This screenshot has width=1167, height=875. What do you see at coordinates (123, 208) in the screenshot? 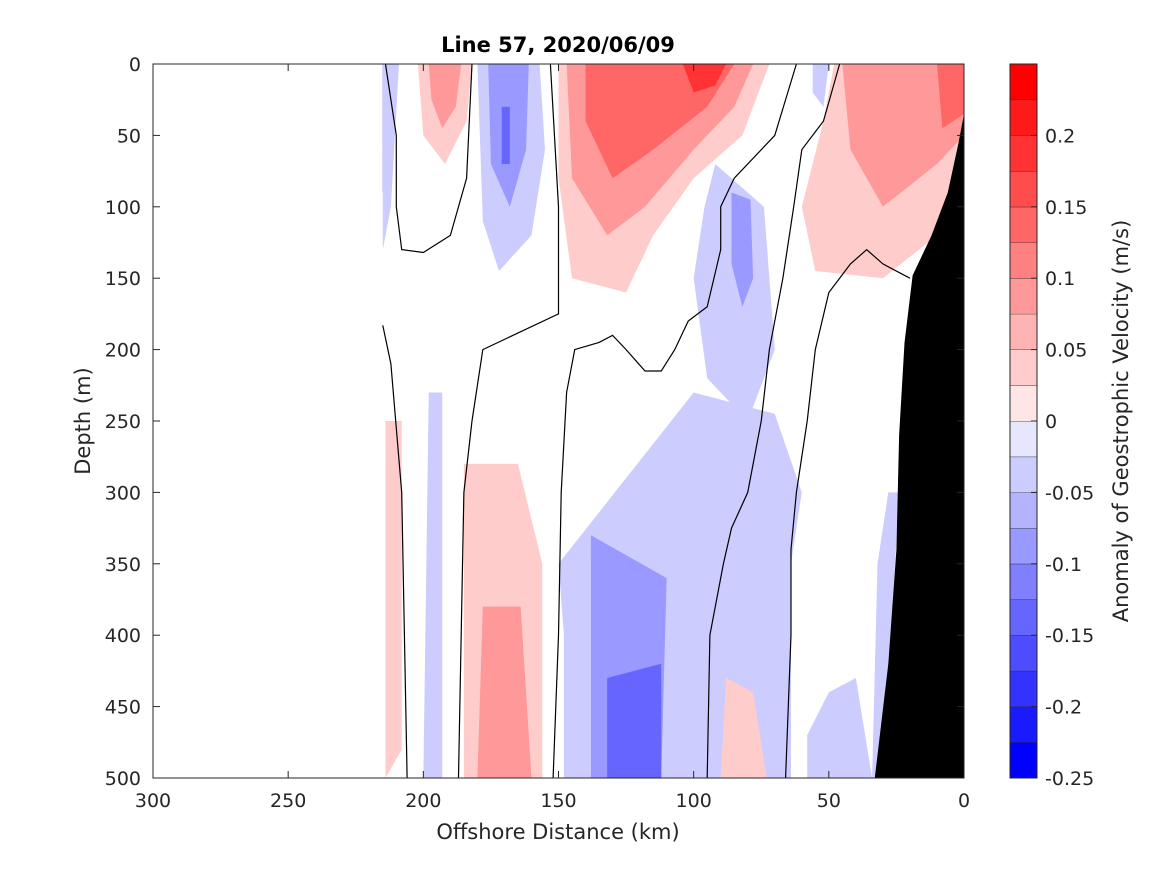
I see `y-tick-label: 100` at bounding box center [123, 208].